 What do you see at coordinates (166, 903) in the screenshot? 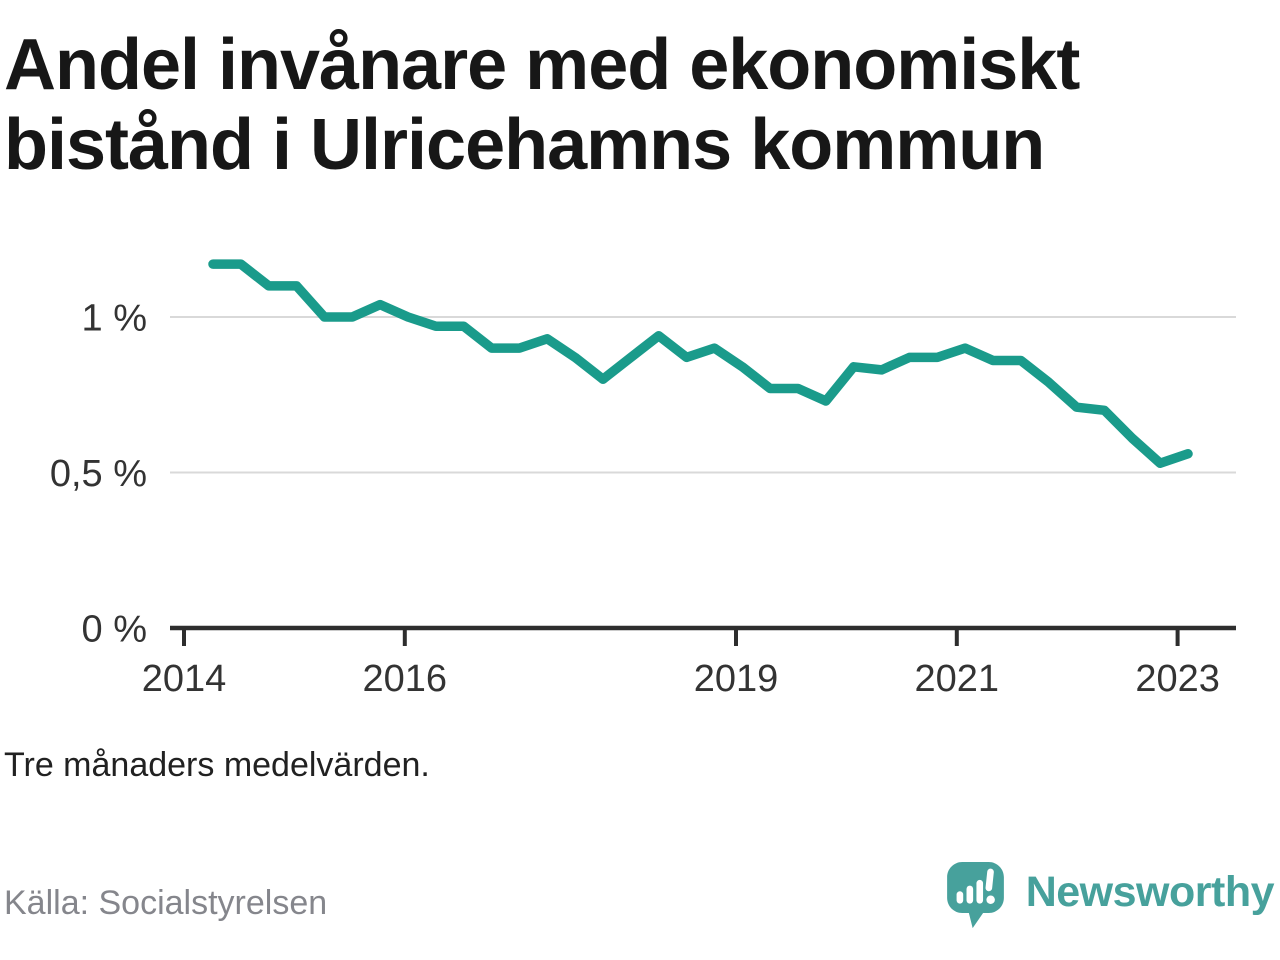
I see `chart-source: Källa: Socialstyrelsen` at bounding box center [166, 903].